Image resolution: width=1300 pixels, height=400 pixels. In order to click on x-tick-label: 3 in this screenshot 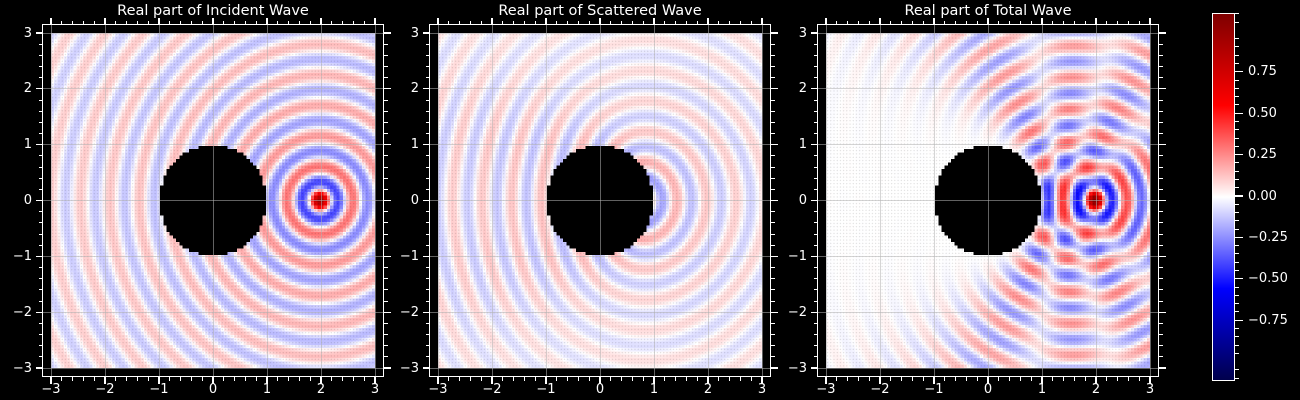, I will do `click(762, 389)`.